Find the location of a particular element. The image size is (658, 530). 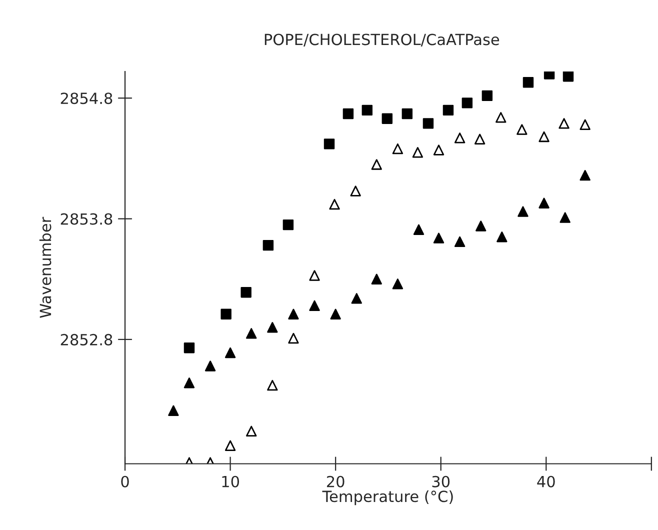

x-axis-title: Temperature (°C) is located at coordinates (387, 498).